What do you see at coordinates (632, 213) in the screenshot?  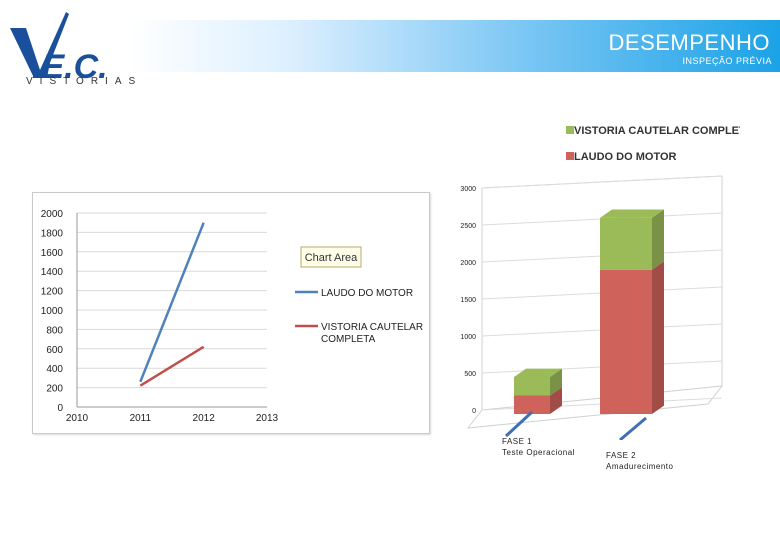 I see `bar-2-top` at bounding box center [632, 213].